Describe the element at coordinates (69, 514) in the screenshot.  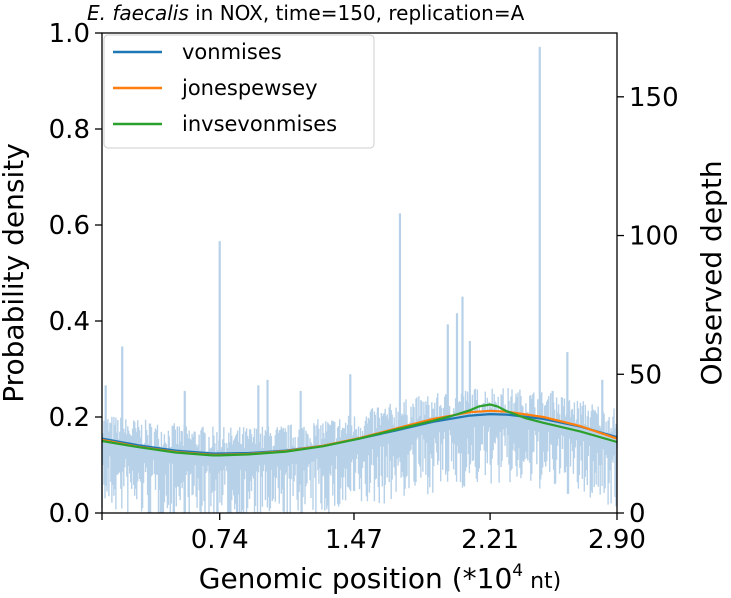
I see `y-left-tick-label-0: 0.0` at that location.